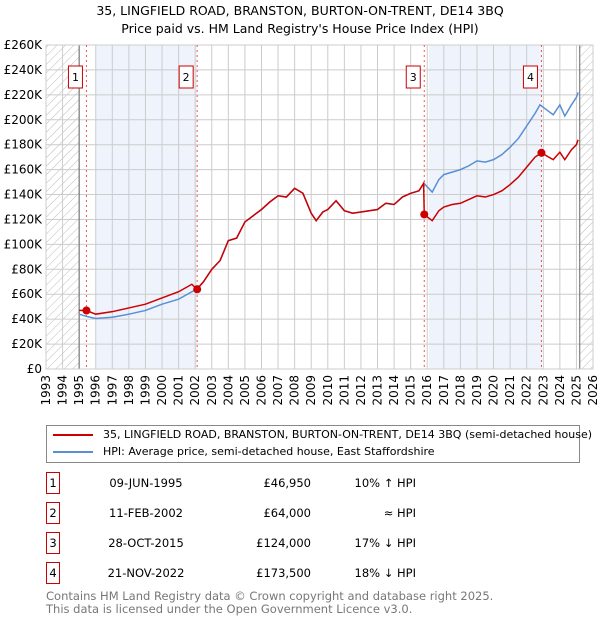 Image resolution: width=600 pixels, height=620 pixels. I want to click on x-tick-label: 1999, so click(145, 390).